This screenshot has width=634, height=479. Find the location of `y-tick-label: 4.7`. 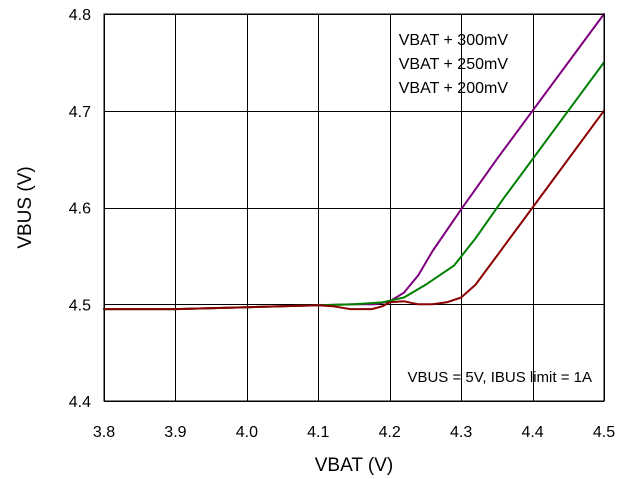

y-tick-label: 4.7 is located at coordinates (80, 112).